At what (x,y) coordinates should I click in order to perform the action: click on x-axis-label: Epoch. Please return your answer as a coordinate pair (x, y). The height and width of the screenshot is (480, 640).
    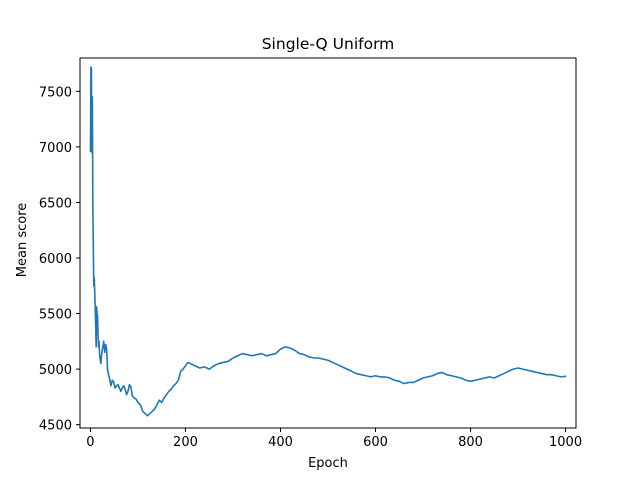
    Looking at the image, I should click on (328, 463).